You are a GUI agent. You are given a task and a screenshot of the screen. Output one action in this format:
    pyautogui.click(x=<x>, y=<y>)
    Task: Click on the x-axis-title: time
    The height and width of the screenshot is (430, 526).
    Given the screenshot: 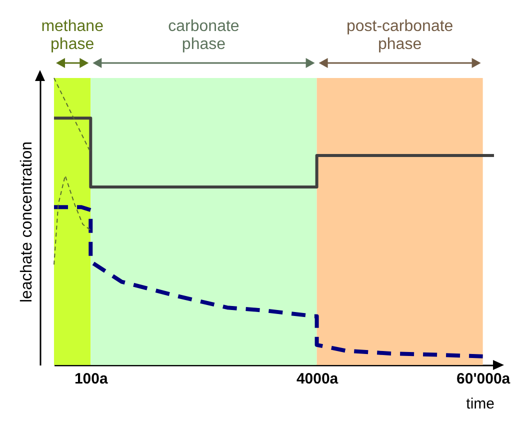 What is the action you would take?
    pyautogui.click(x=480, y=404)
    